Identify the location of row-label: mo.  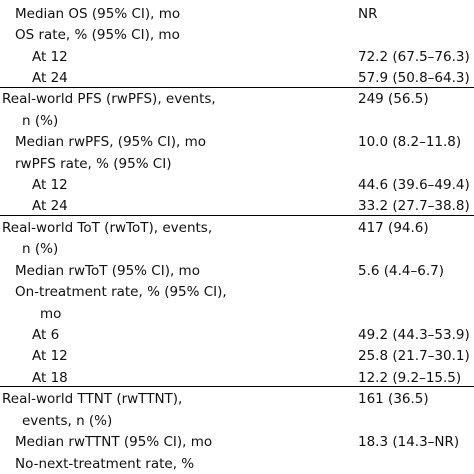
(51, 314).